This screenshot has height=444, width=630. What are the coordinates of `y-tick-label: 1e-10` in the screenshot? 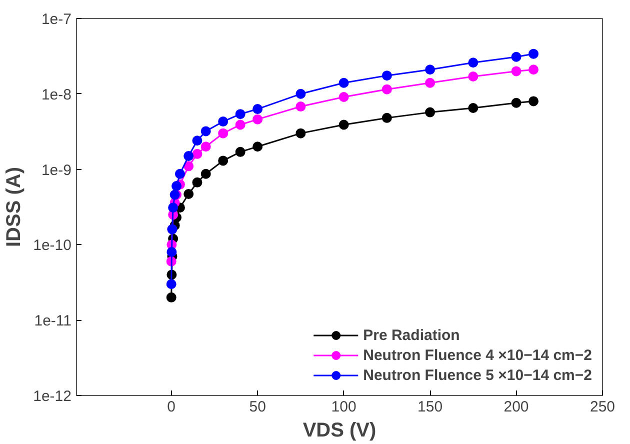 It's located at (52, 245).